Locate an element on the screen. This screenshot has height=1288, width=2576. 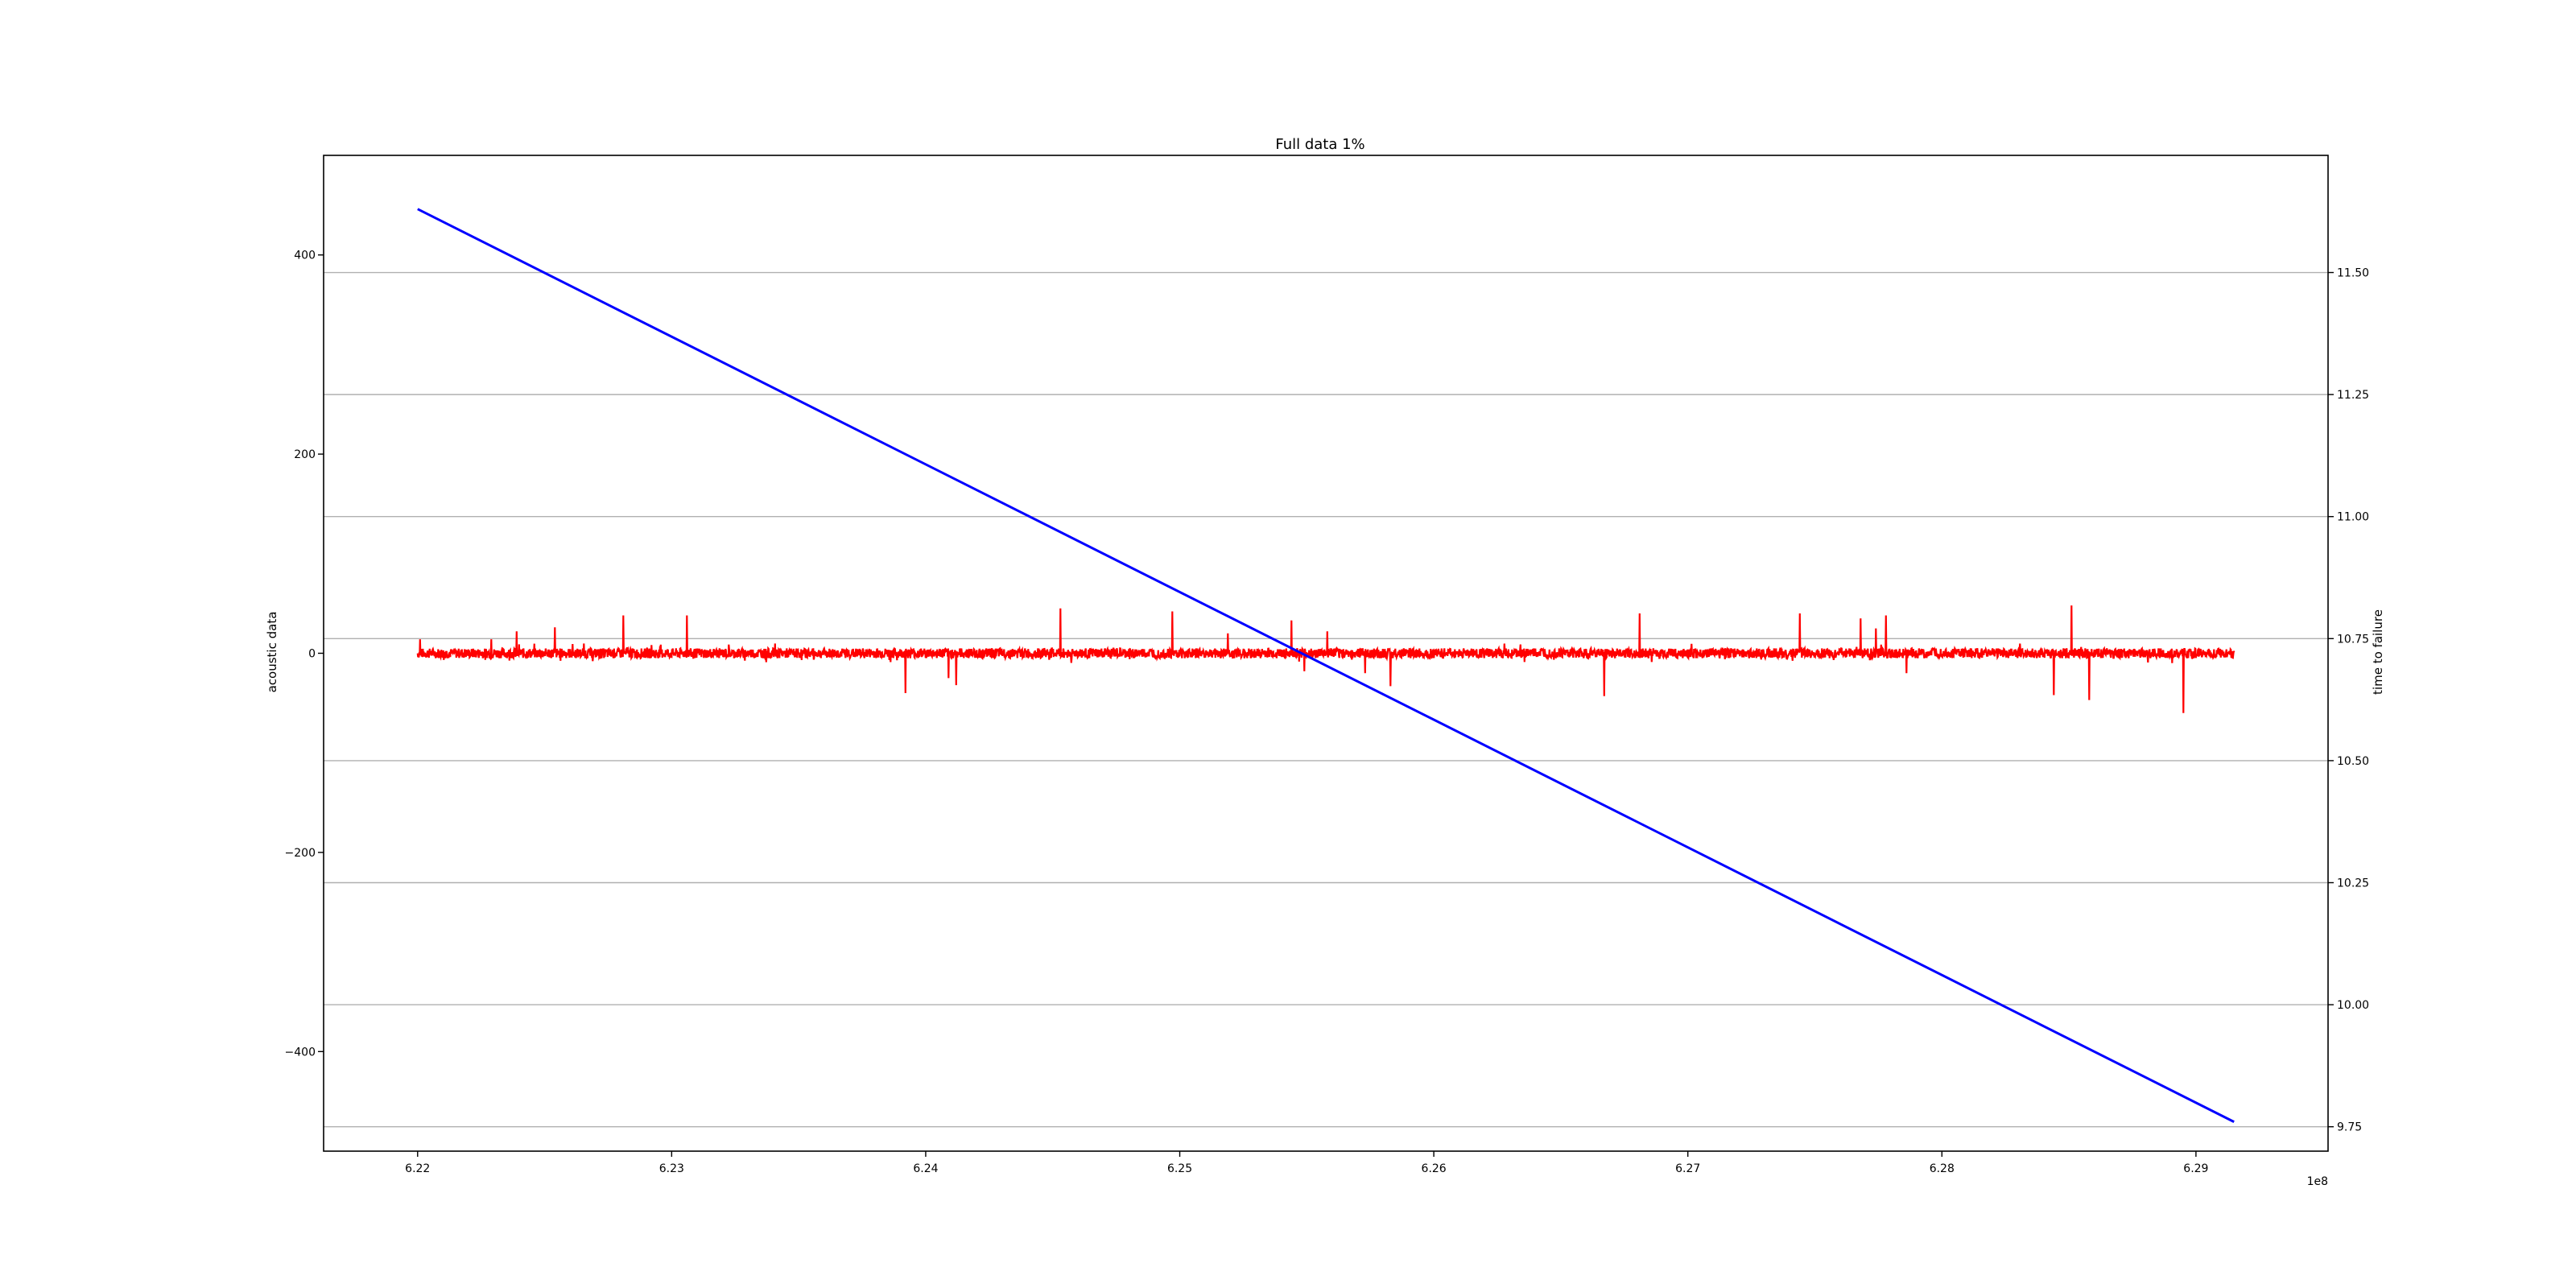
left-tick-label: 0 is located at coordinates (312, 654).